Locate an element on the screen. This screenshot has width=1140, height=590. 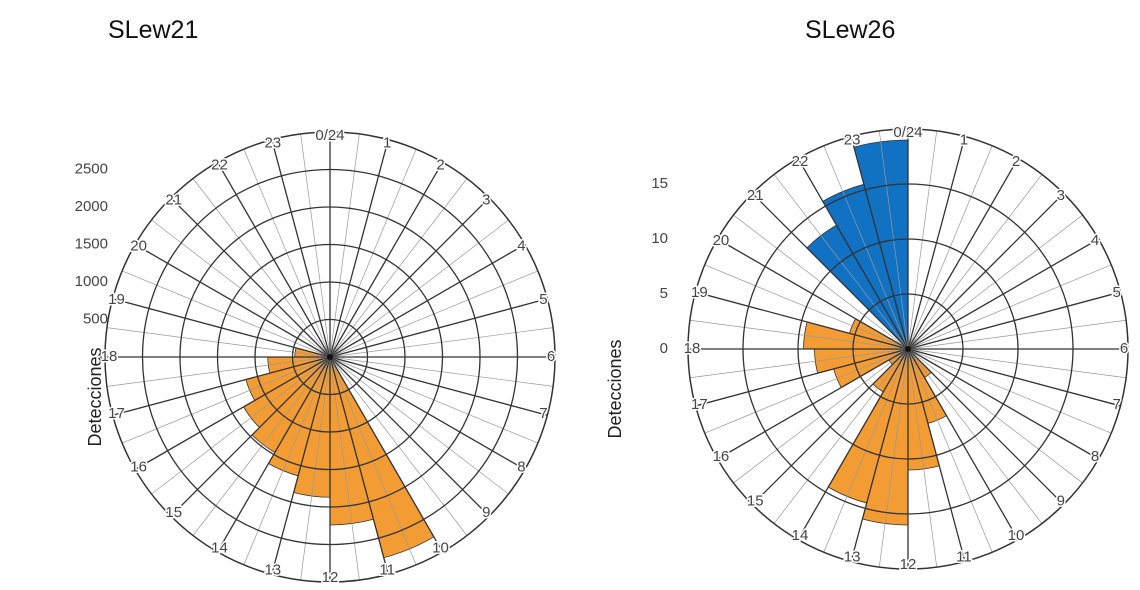
r-tick-label: 10 is located at coordinates (659, 238).